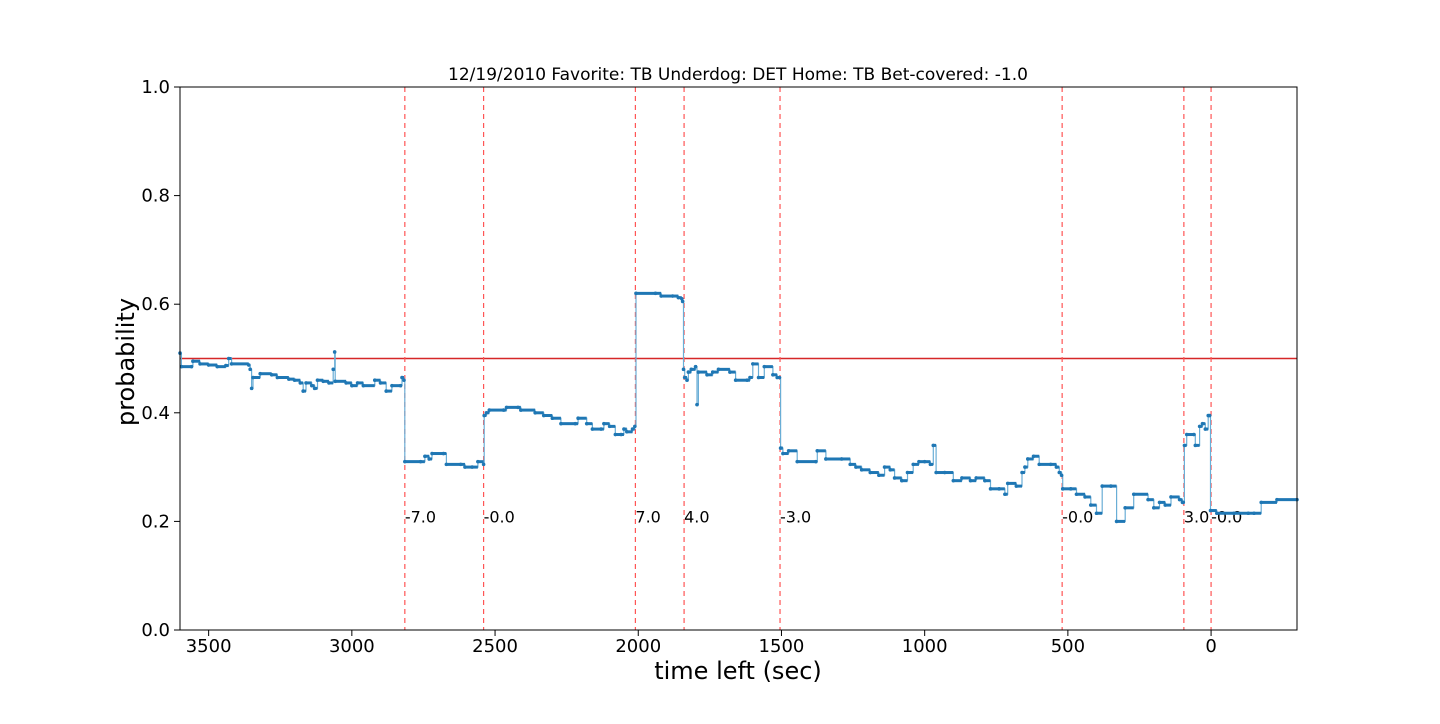 The width and height of the screenshot is (1440, 724). What do you see at coordinates (155, 630) in the screenshot?
I see `y-tick-label: 0.0` at bounding box center [155, 630].